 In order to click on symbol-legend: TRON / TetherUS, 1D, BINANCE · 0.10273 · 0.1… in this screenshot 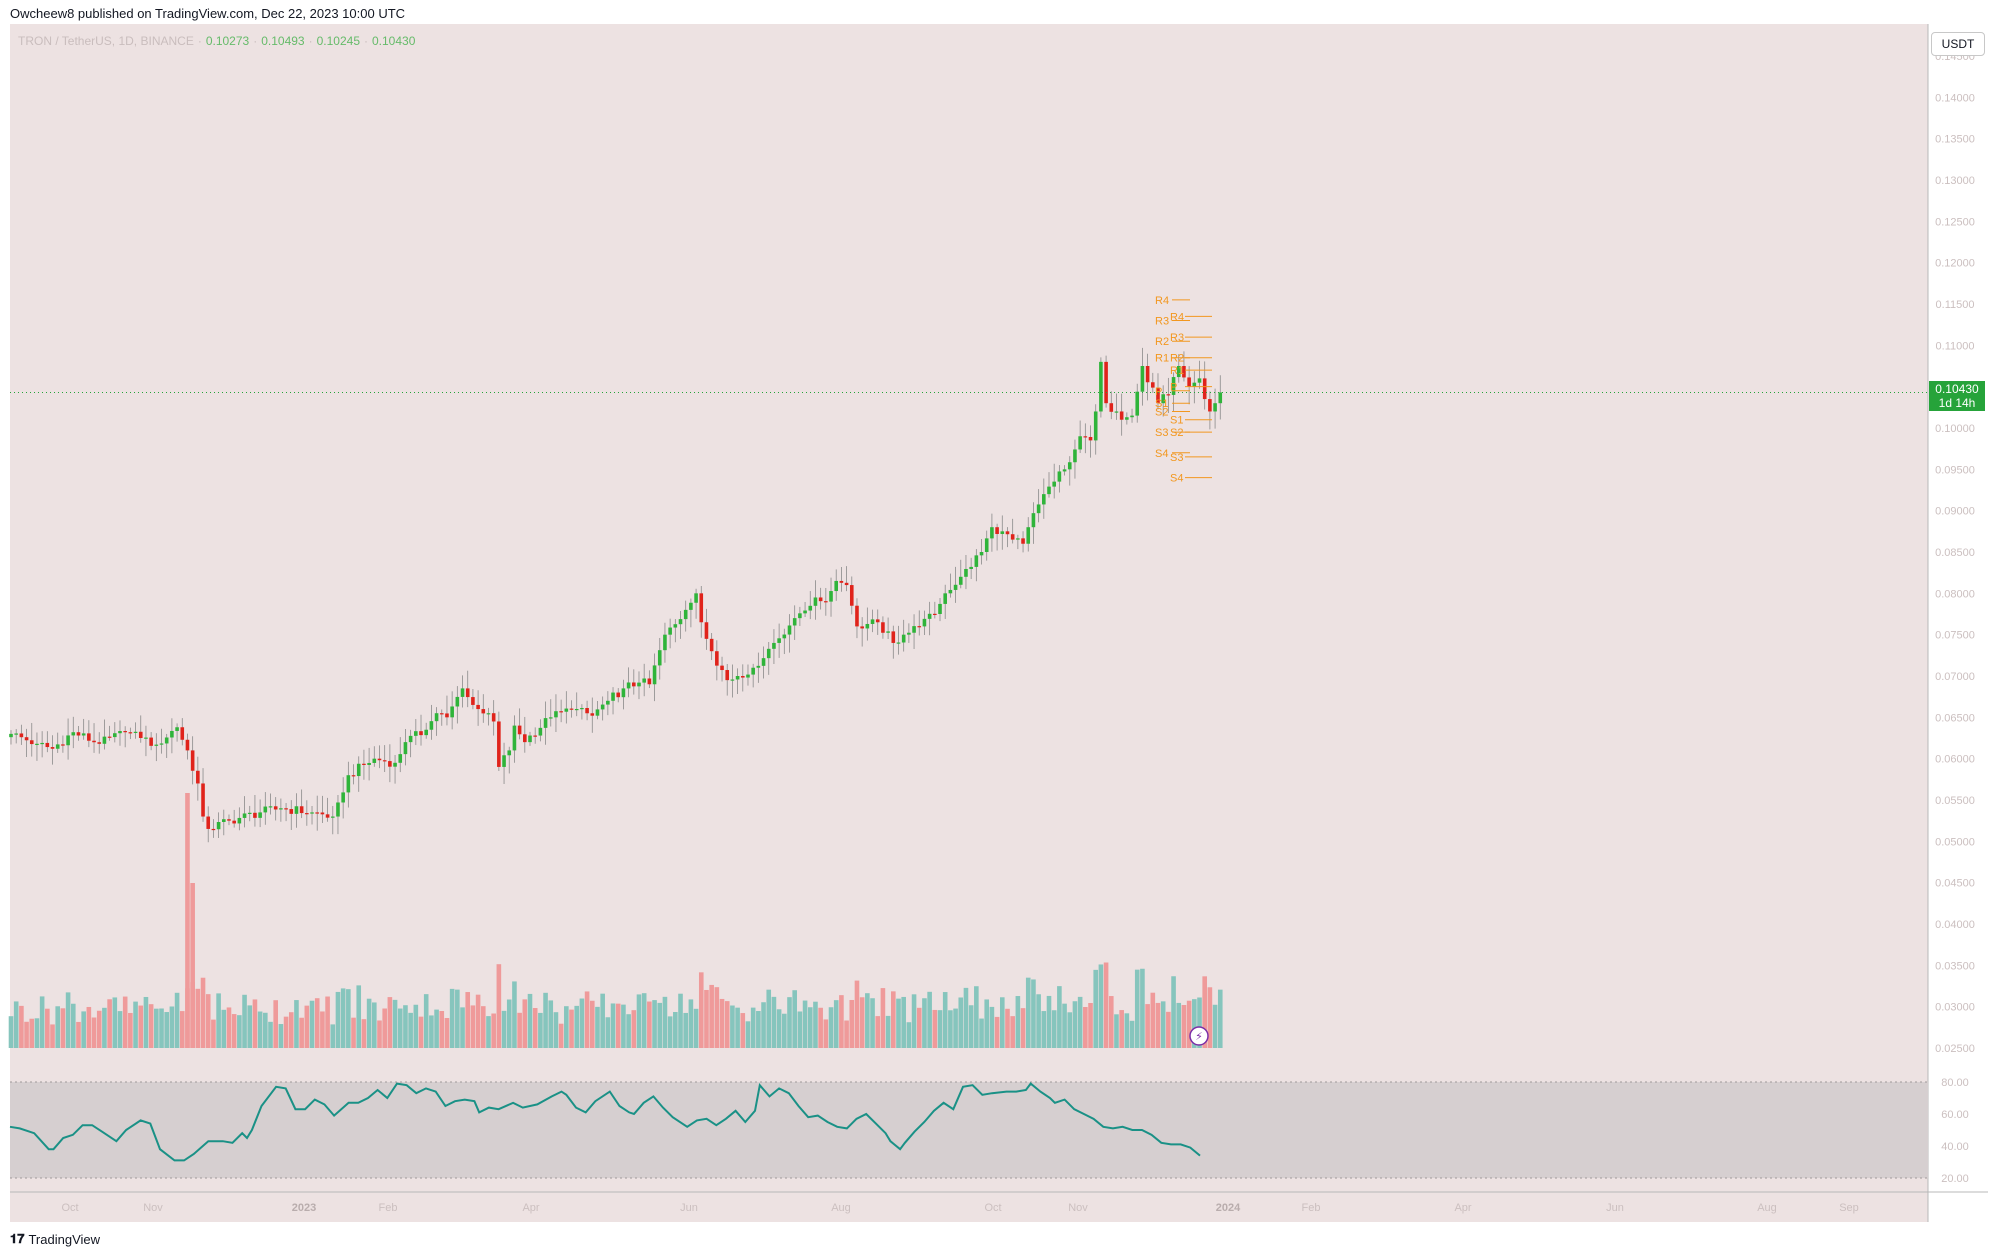, I will do `click(217, 41)`.